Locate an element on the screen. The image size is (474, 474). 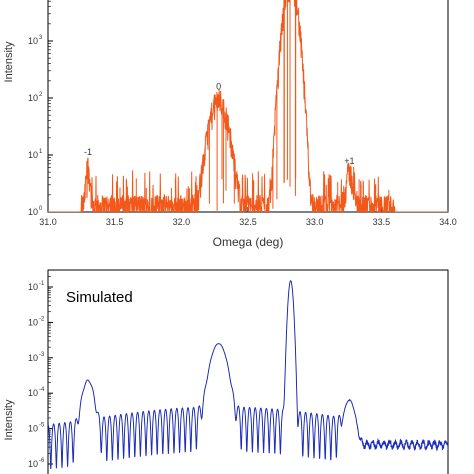
x-tick-label: 31.5 is located at coordinates (115, 222).